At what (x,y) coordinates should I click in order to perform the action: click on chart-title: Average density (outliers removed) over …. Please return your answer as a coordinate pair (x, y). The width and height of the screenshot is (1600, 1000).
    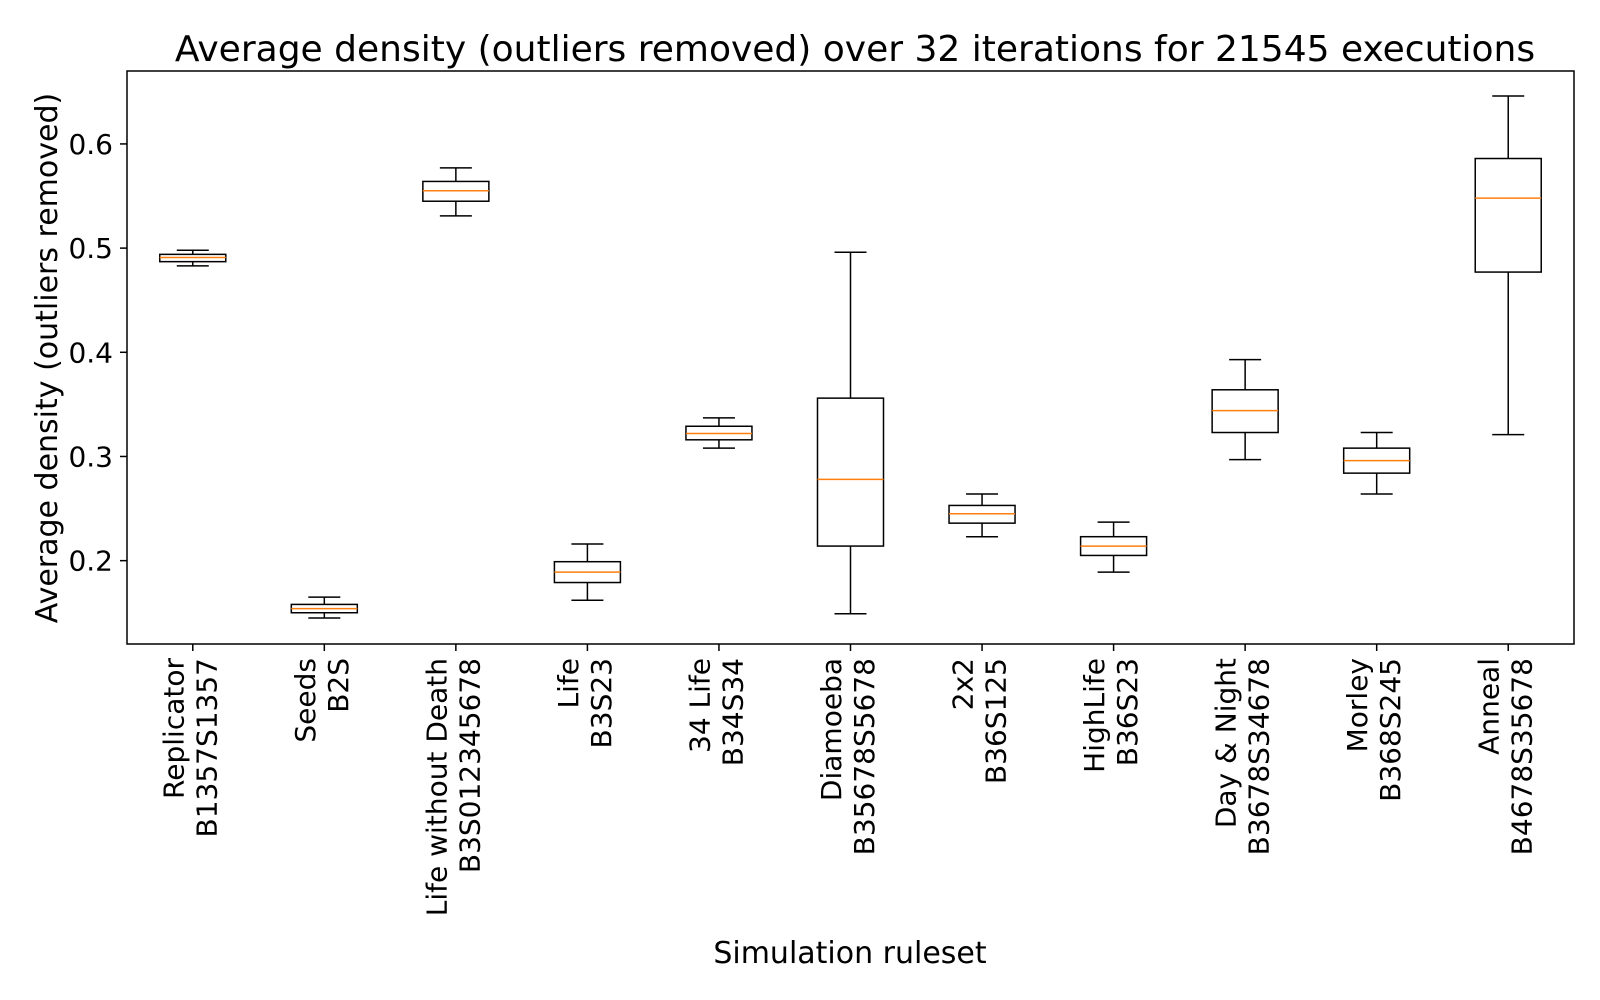
    Looking at the image, I should click on (855, 49).